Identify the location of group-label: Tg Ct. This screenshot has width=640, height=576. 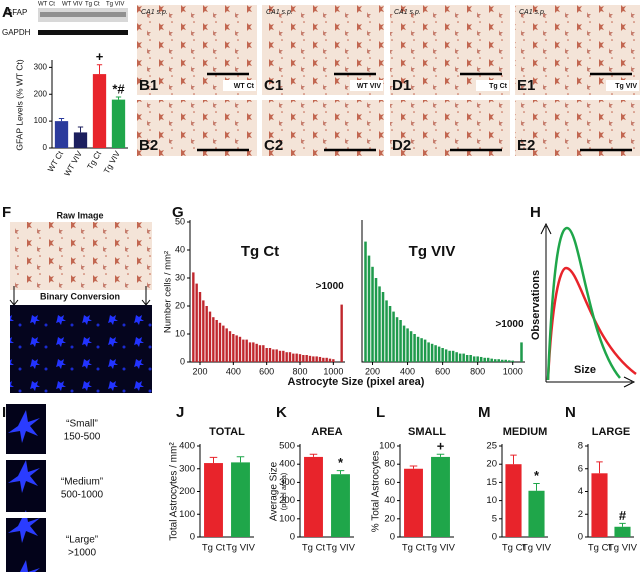
(498, 86).